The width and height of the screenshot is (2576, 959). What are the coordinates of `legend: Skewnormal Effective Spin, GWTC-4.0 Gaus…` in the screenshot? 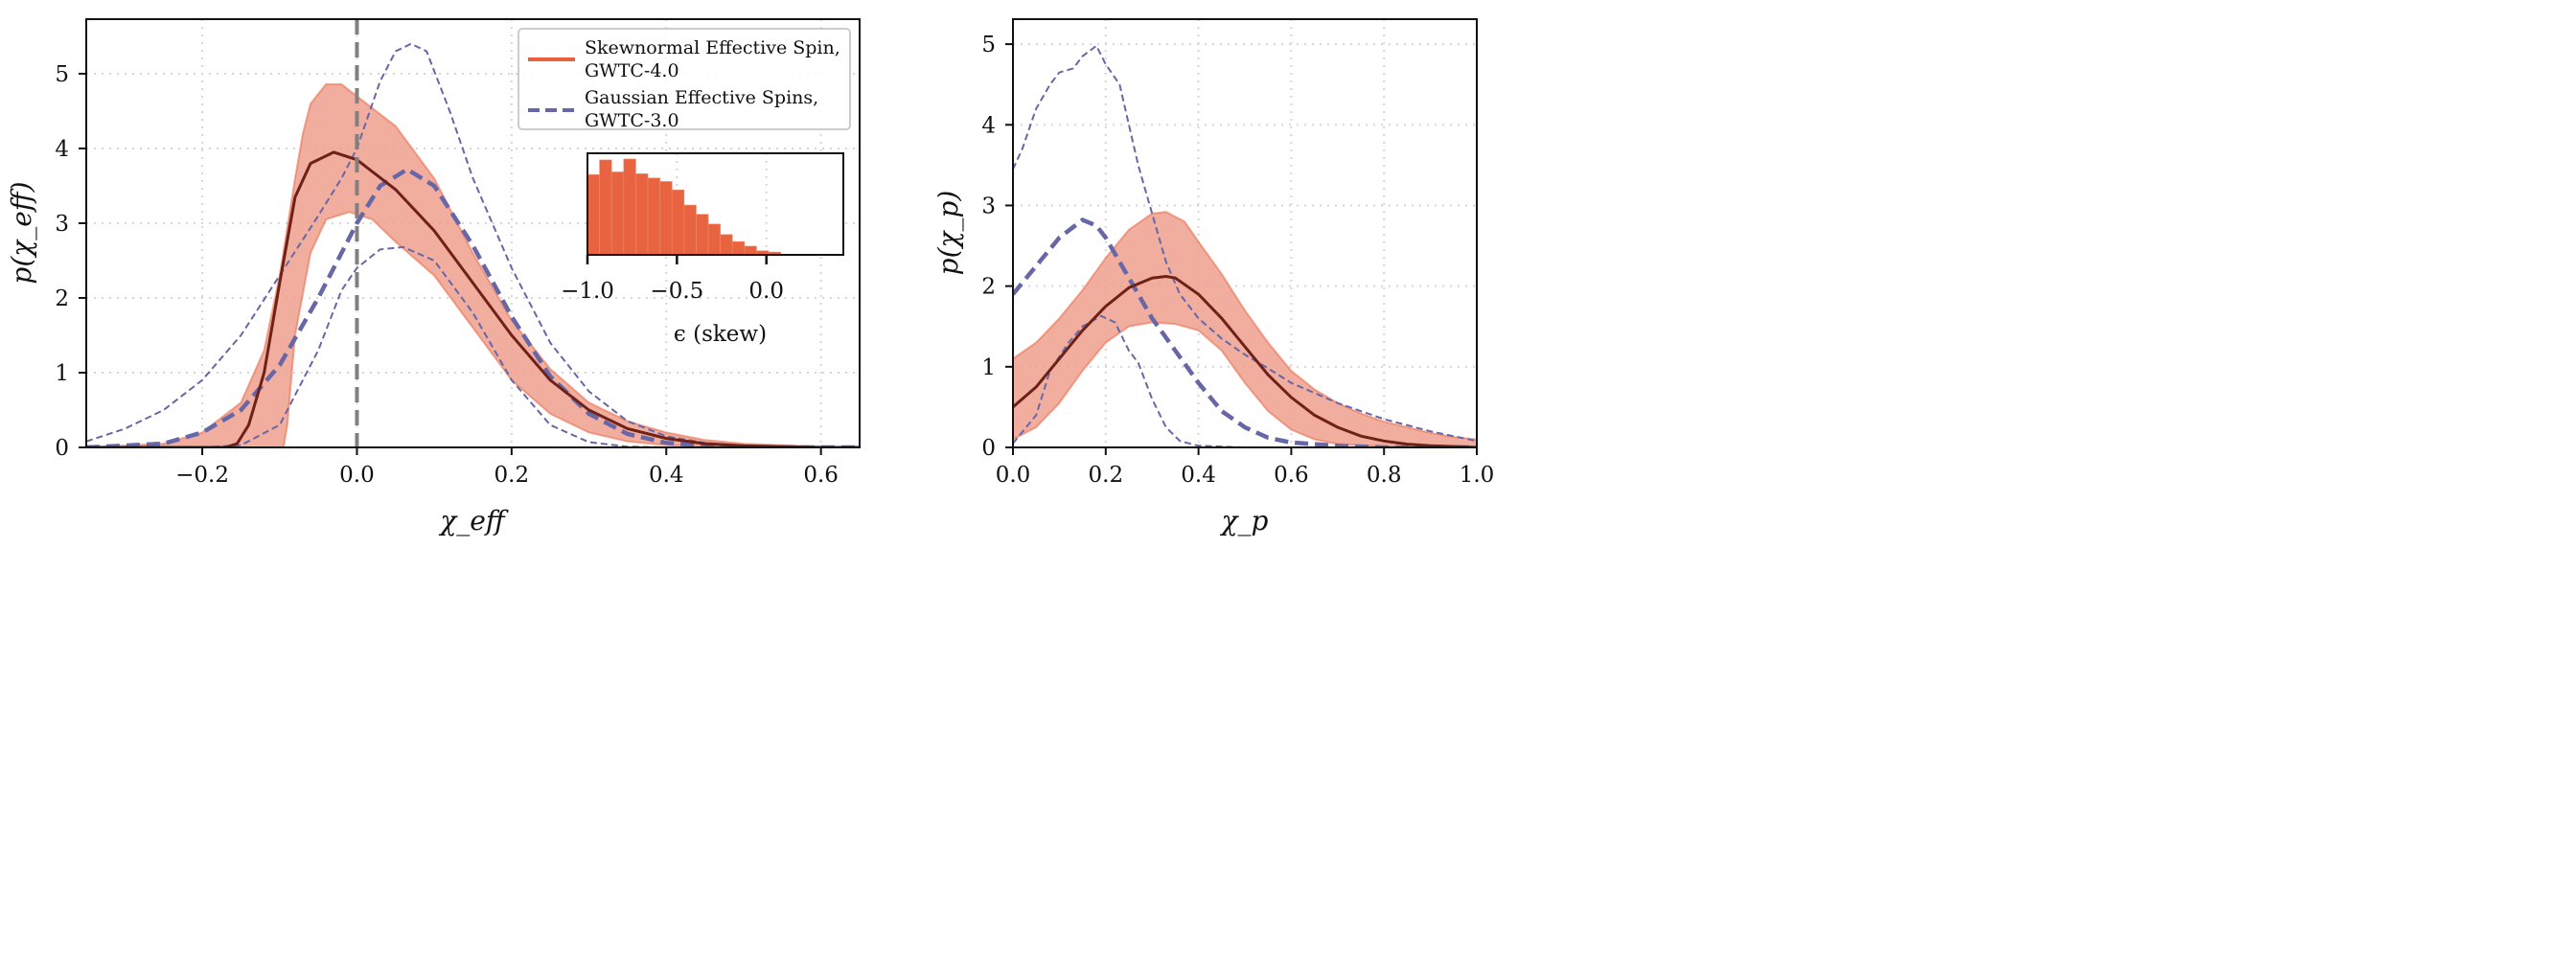 It's located at (684, 79).